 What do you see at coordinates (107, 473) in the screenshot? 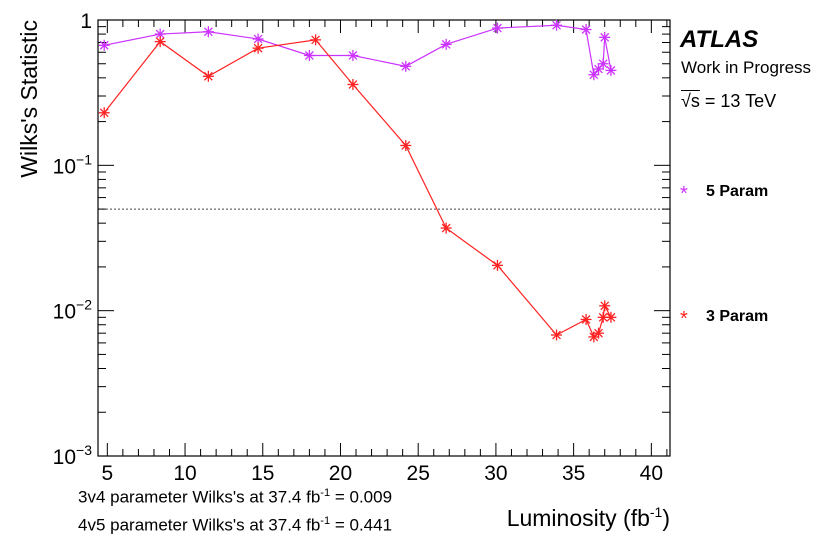
I see `x-tick-label: 5` at bounding box center [107, 473].